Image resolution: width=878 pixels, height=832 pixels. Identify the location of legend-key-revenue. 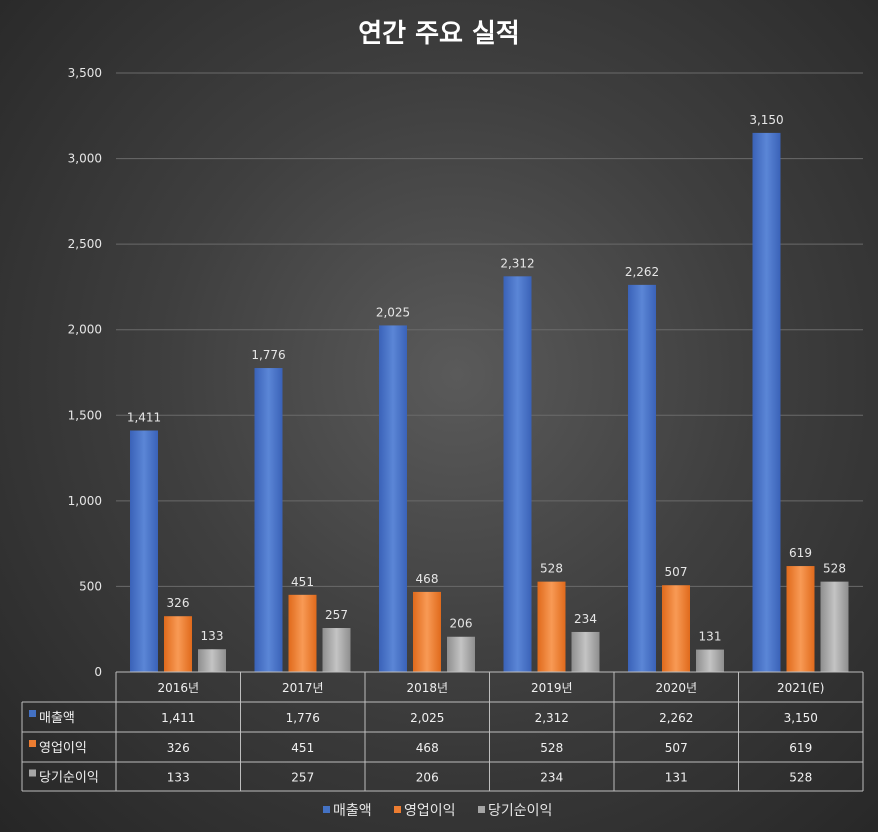
(326, 809).